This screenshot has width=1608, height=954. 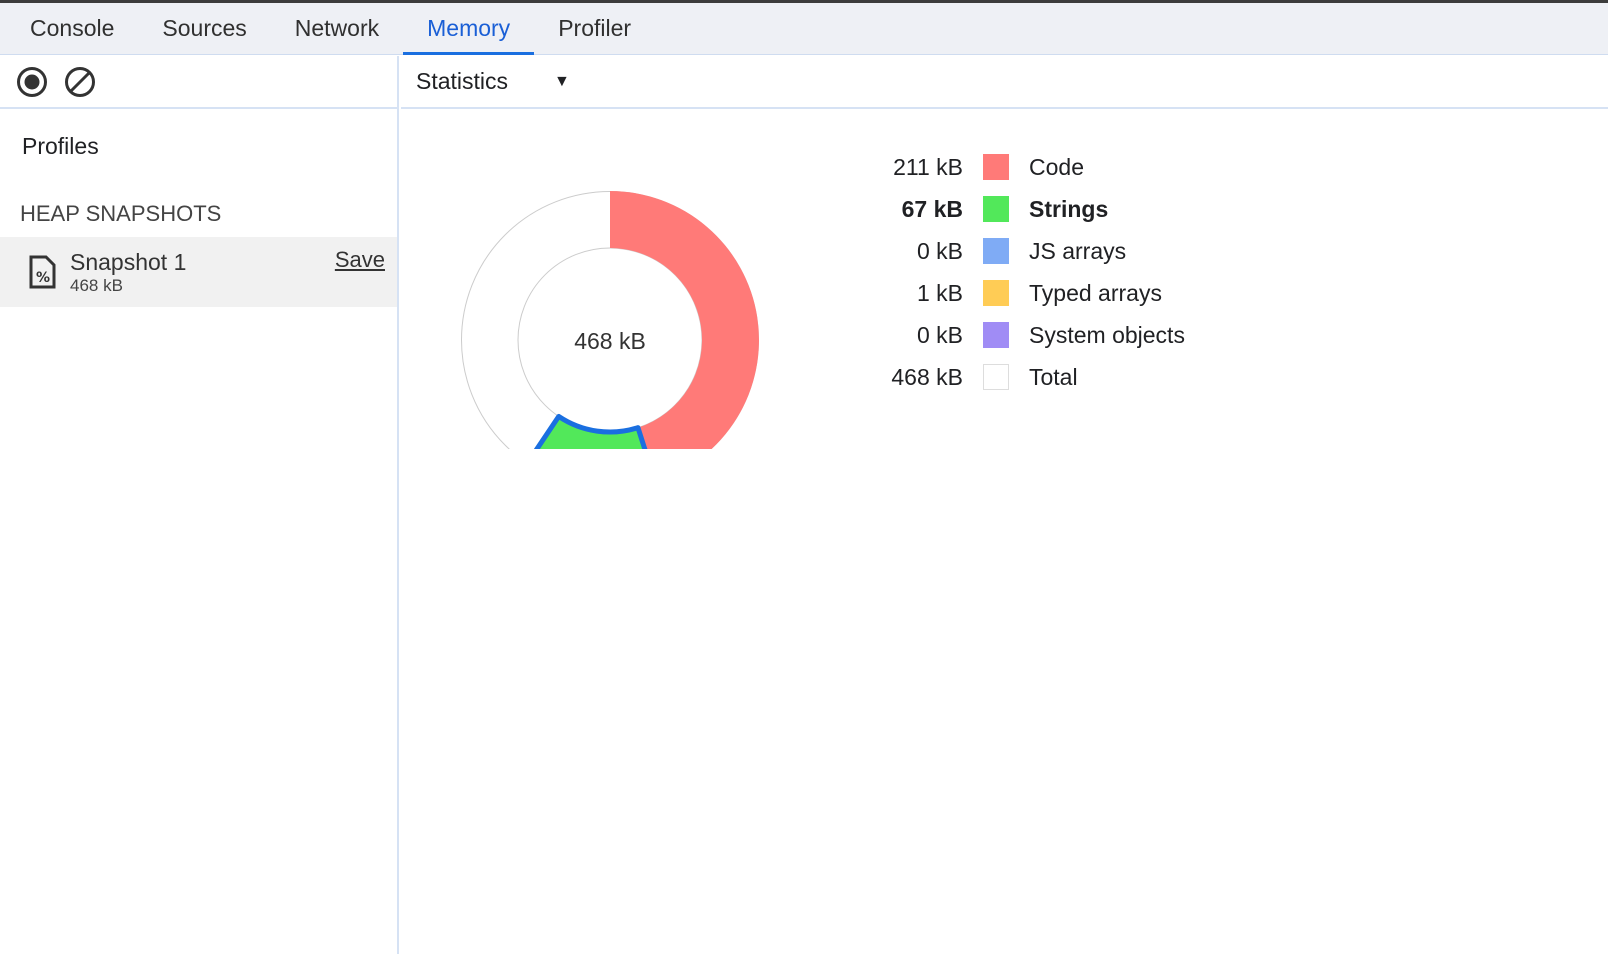 I want to click on window-top-border, so click(x=804, y=1).